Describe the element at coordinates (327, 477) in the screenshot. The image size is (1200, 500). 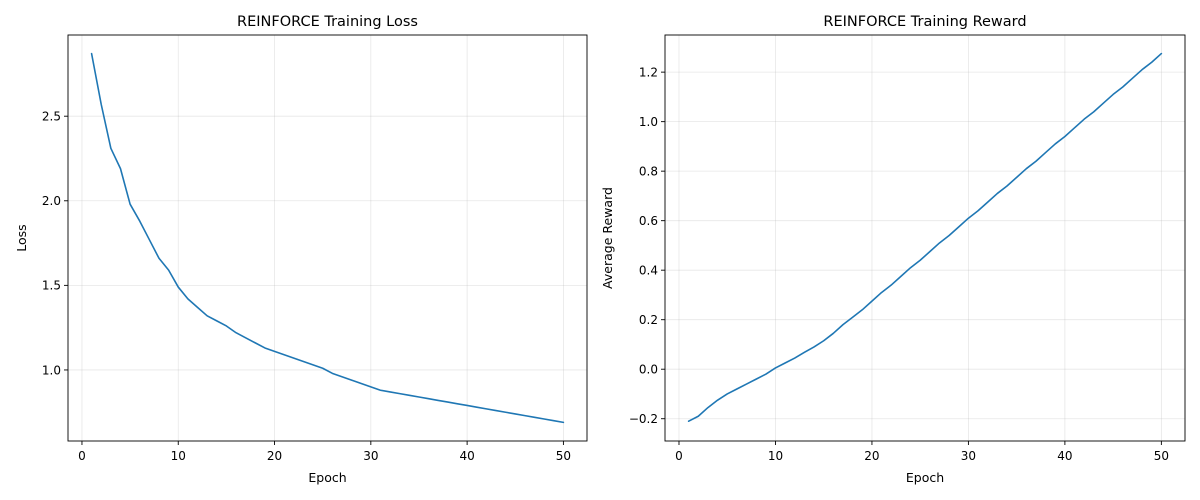
I see `loss-x-axis-label: Epoch` at that location.